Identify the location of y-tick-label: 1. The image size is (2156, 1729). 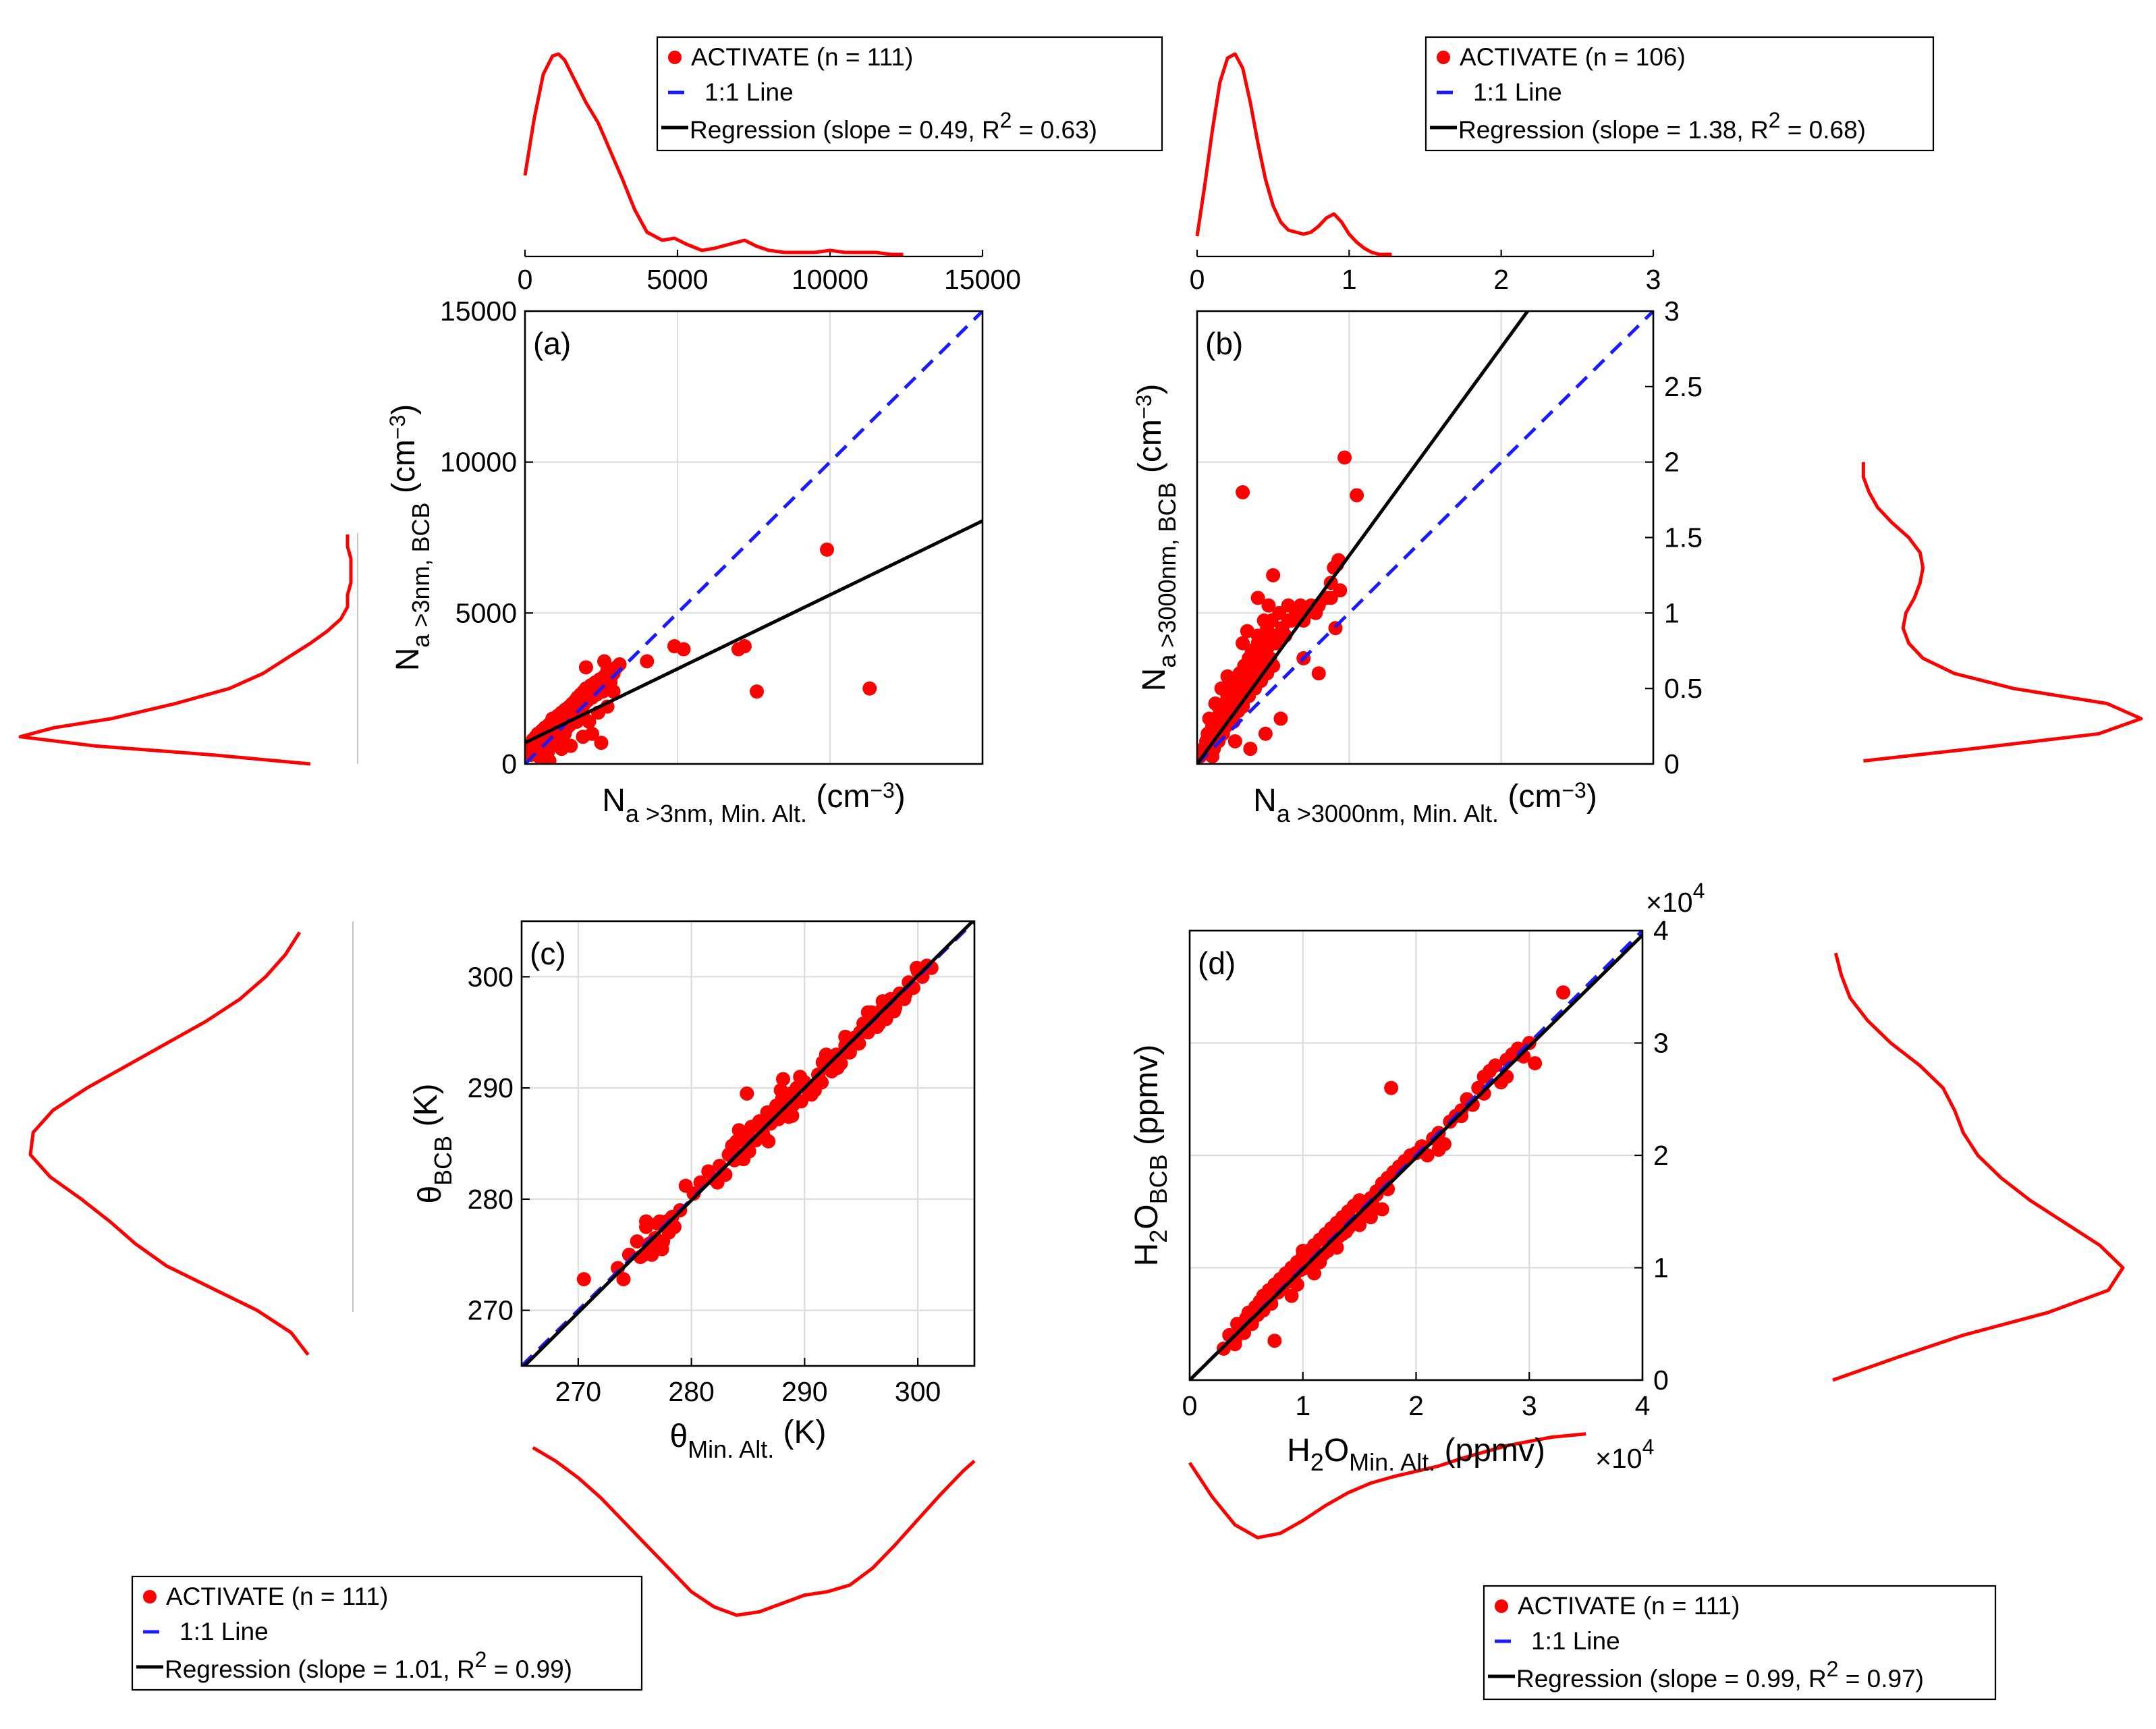
(1672, 612).